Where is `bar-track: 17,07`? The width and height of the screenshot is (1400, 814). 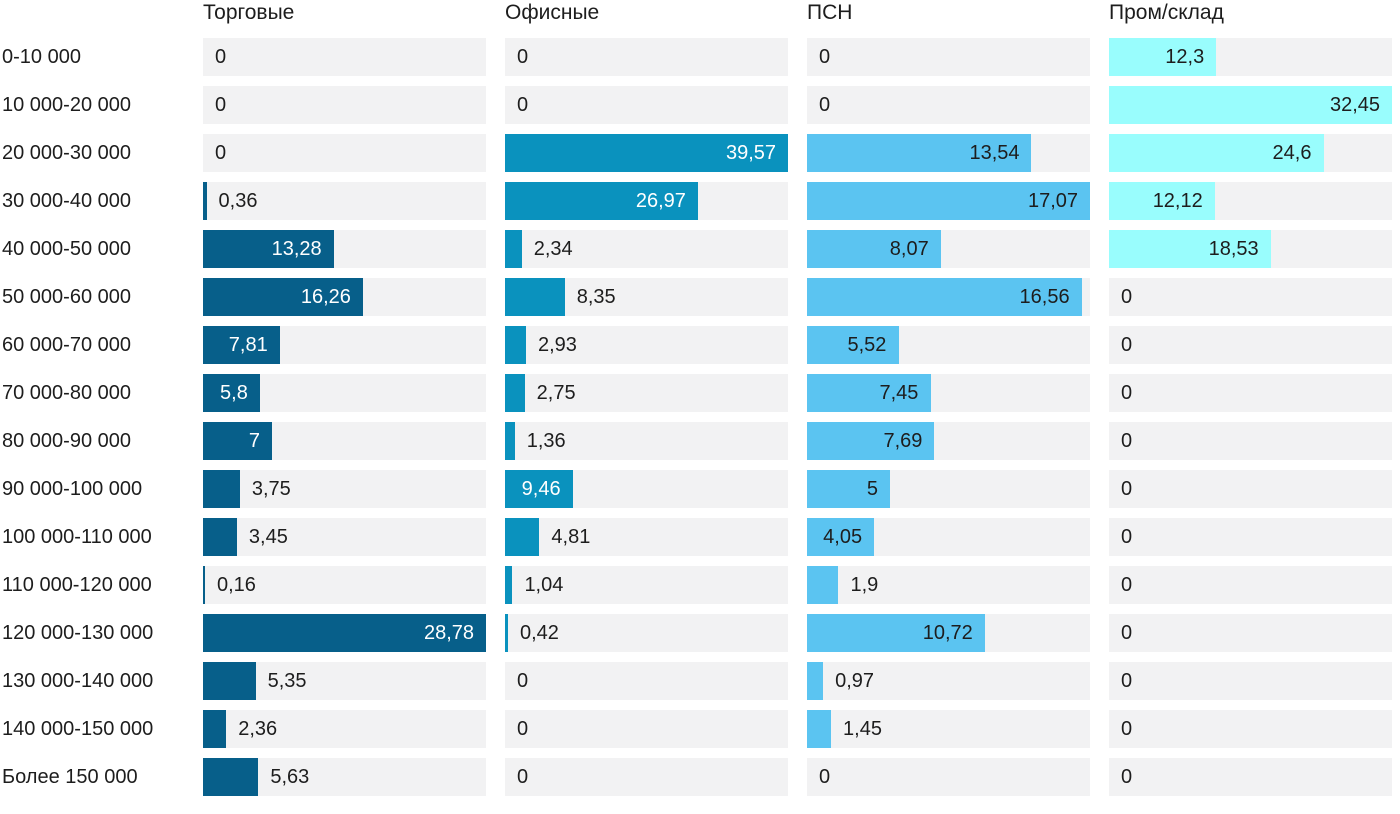
bar-track: 17,07 is located at coordinates (948, 201).